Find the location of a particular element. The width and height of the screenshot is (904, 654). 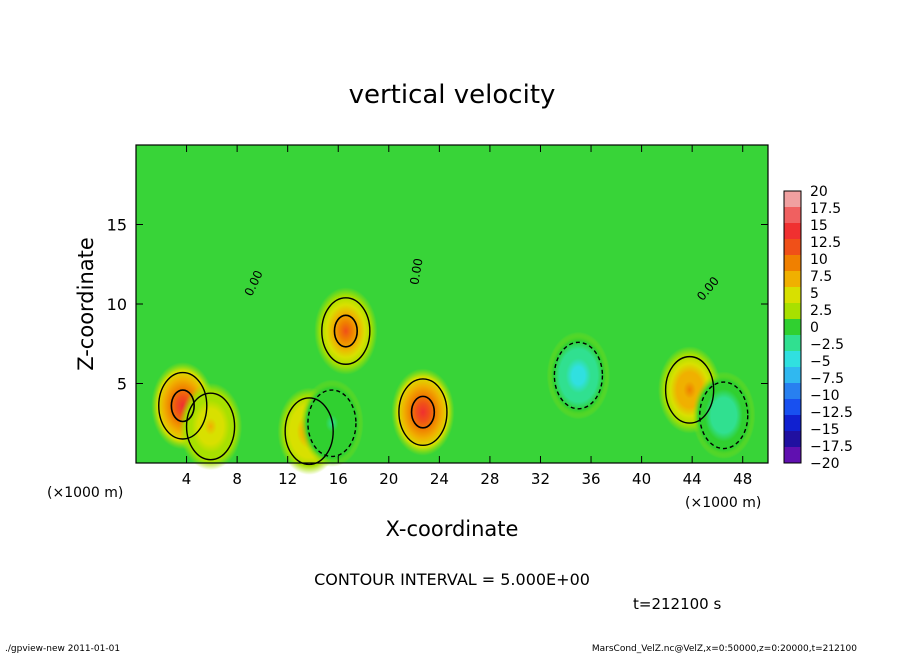

colorbar-label: 17.5 is located at coordinates (825, 209).